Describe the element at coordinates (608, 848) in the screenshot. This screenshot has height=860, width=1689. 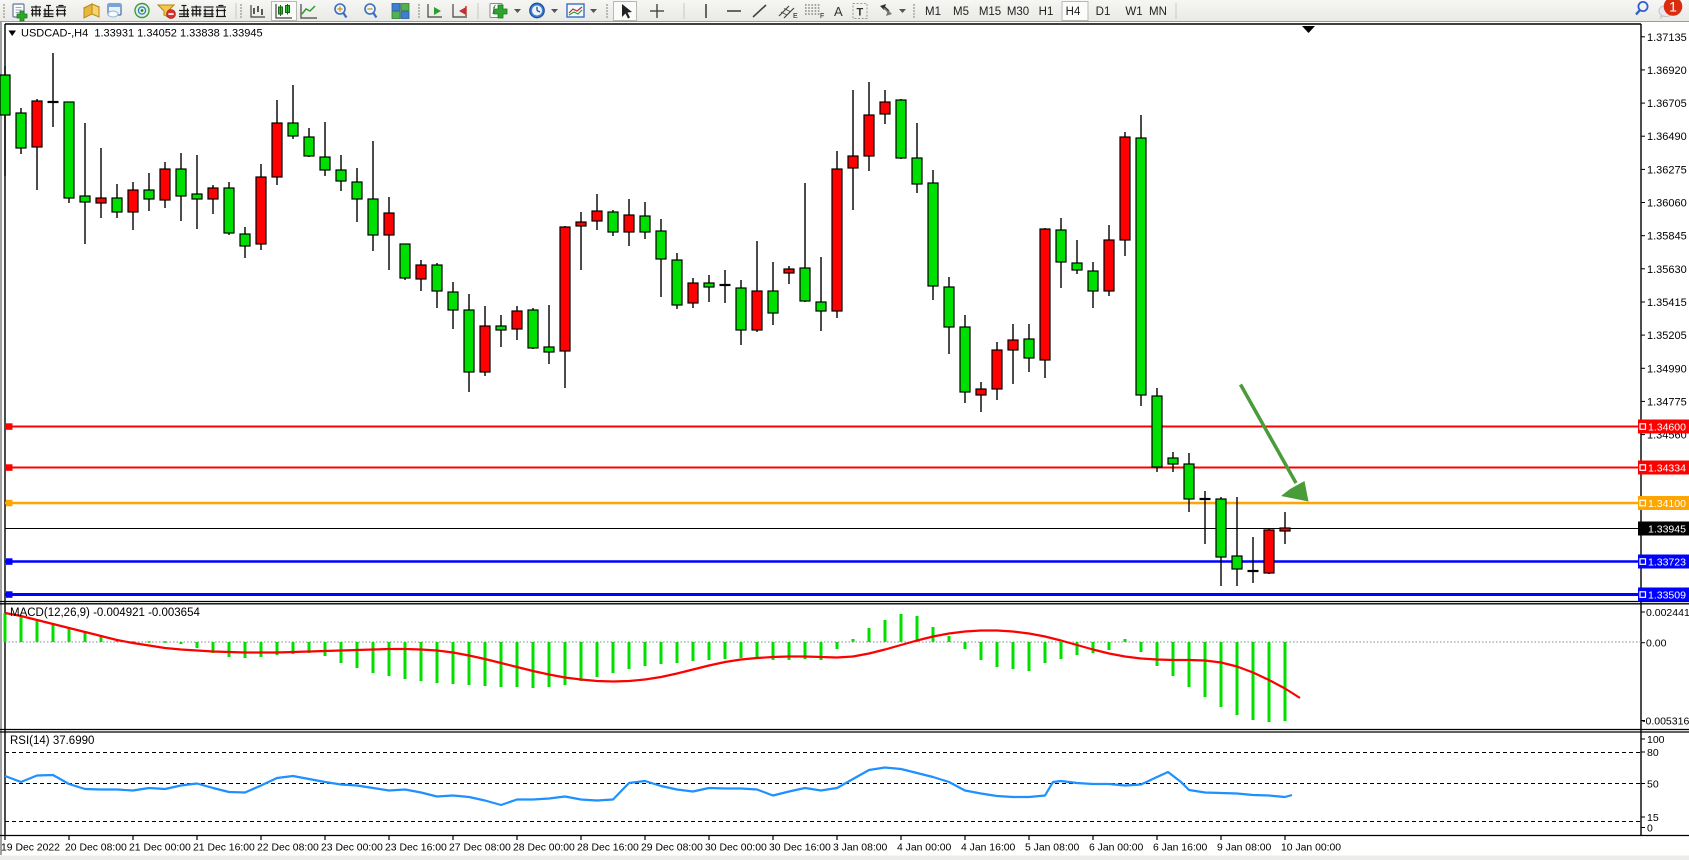
I see `svg-text: 28 Dec 16:00` at that location.